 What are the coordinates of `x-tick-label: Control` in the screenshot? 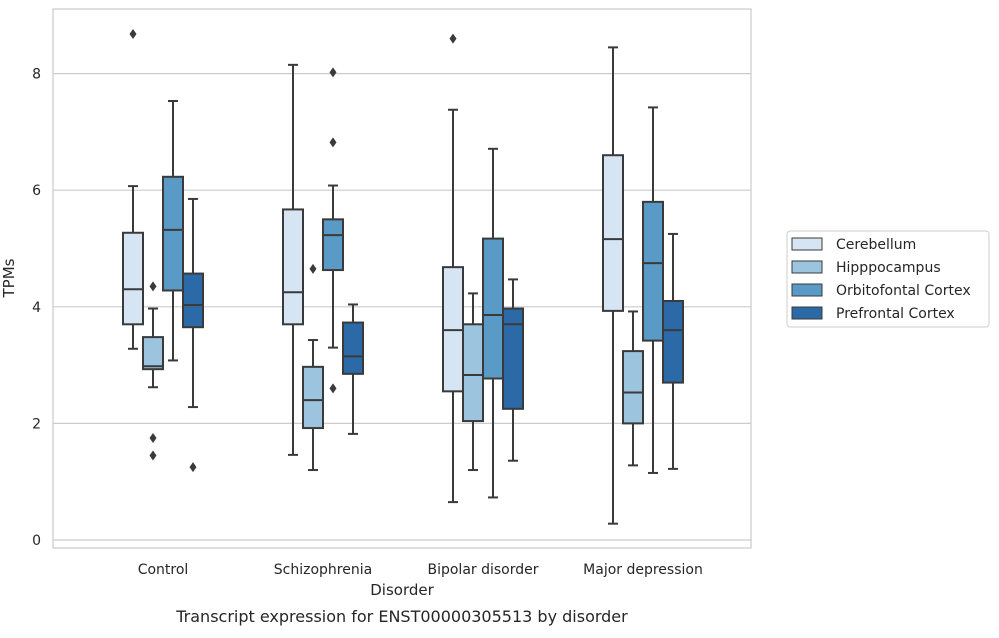 It's located at (163, 570).